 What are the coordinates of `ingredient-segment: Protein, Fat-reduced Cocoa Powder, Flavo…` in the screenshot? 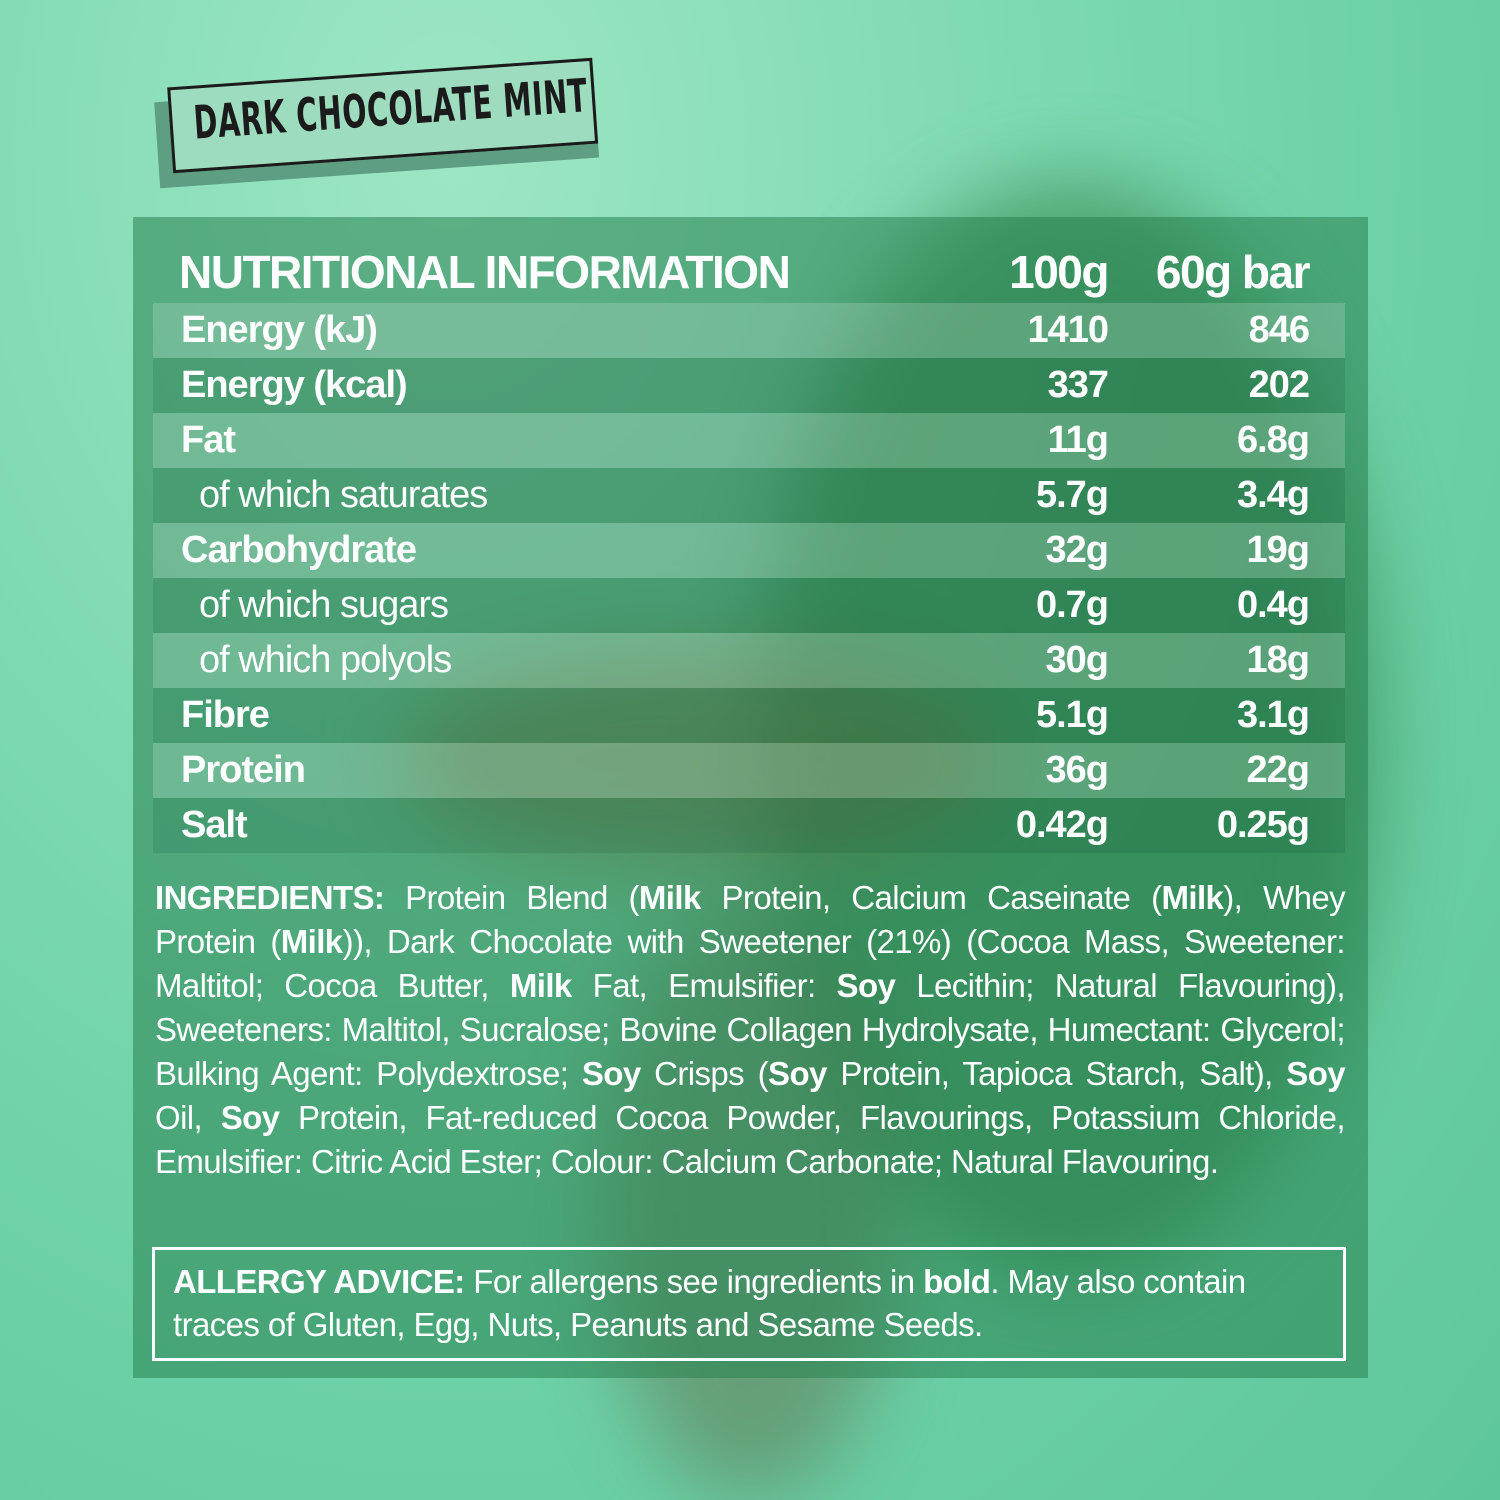 It's located at (750, 1139).